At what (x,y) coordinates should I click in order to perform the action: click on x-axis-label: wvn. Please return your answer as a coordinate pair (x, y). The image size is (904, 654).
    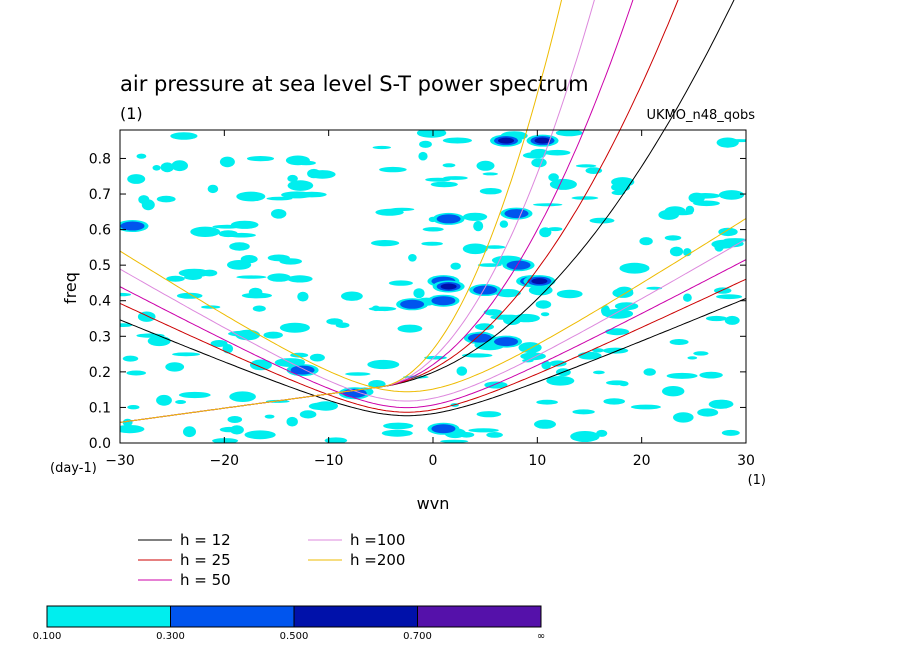
    Looking at the image, I should click on (433, 503).